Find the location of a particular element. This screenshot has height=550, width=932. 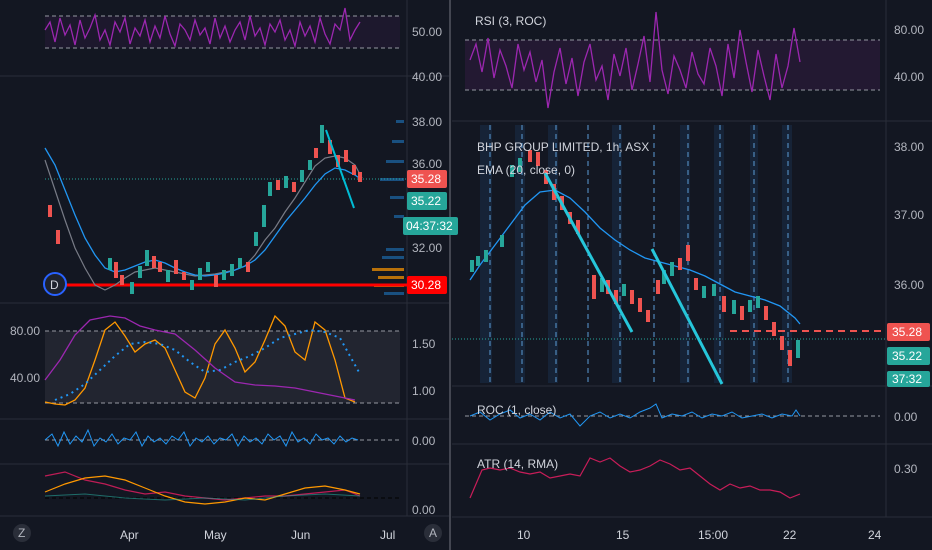

left-ema-price-tag: 35.22 is located at coordinates (426, 201).